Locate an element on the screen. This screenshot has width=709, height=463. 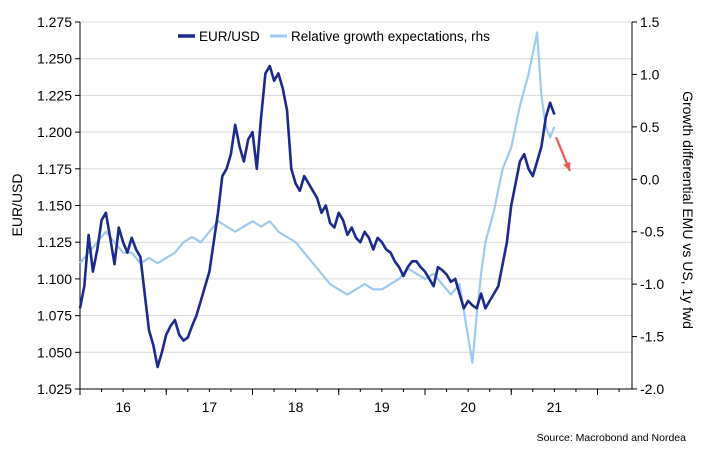
right-tick-label: -1.0 is located at coordinates (652, 284).